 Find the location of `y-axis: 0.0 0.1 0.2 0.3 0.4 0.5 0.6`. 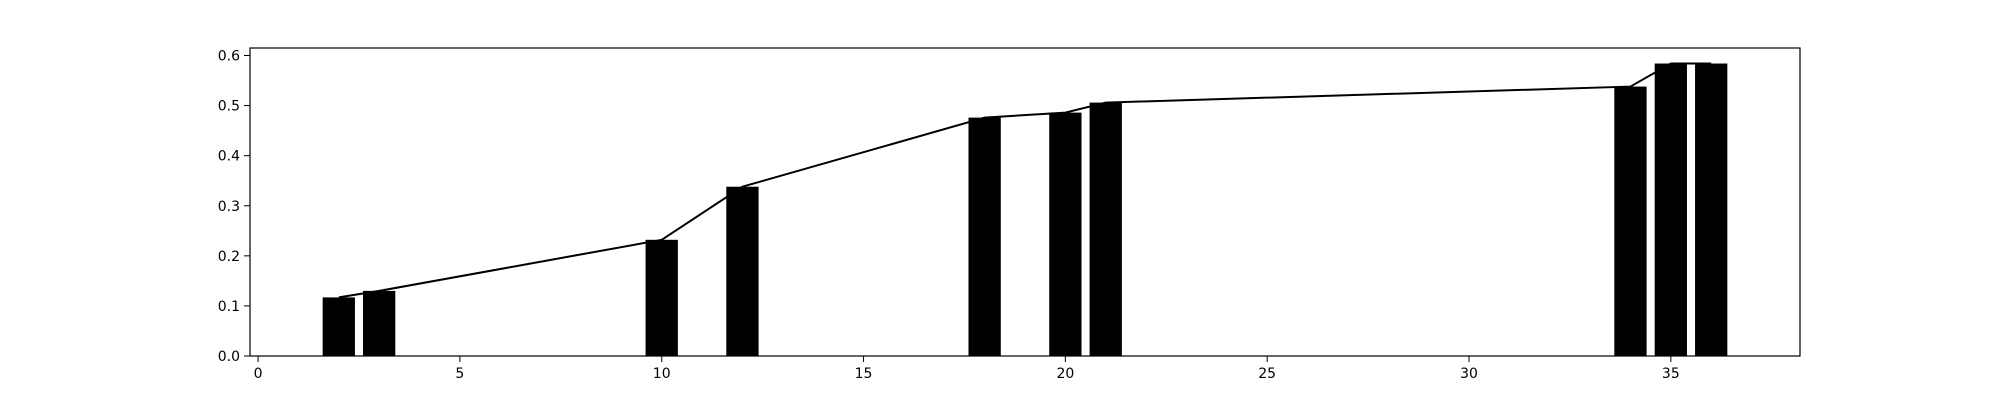

y-axis: 0.0 0.1 0.2 0.3 0.4 0.5 0.6 is located at coordinates (234, 207).